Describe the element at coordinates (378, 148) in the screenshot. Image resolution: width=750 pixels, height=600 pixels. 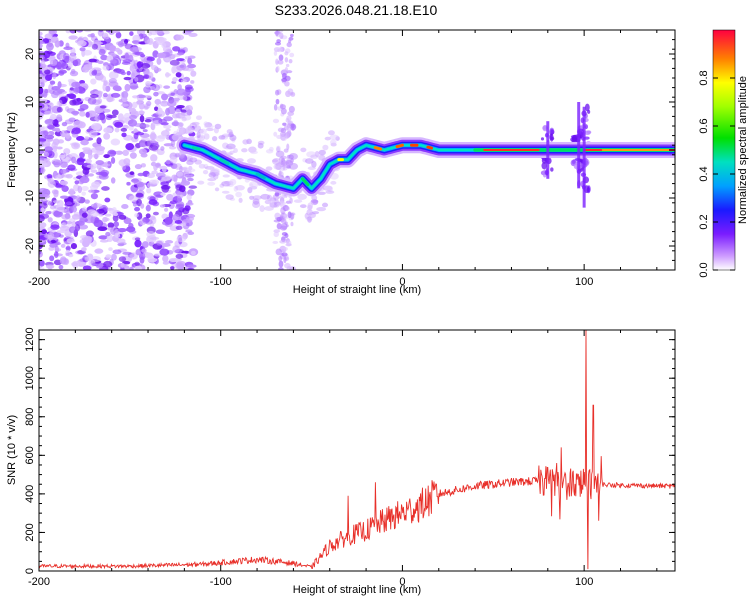
I see `ridge-peak-segment` at that location.